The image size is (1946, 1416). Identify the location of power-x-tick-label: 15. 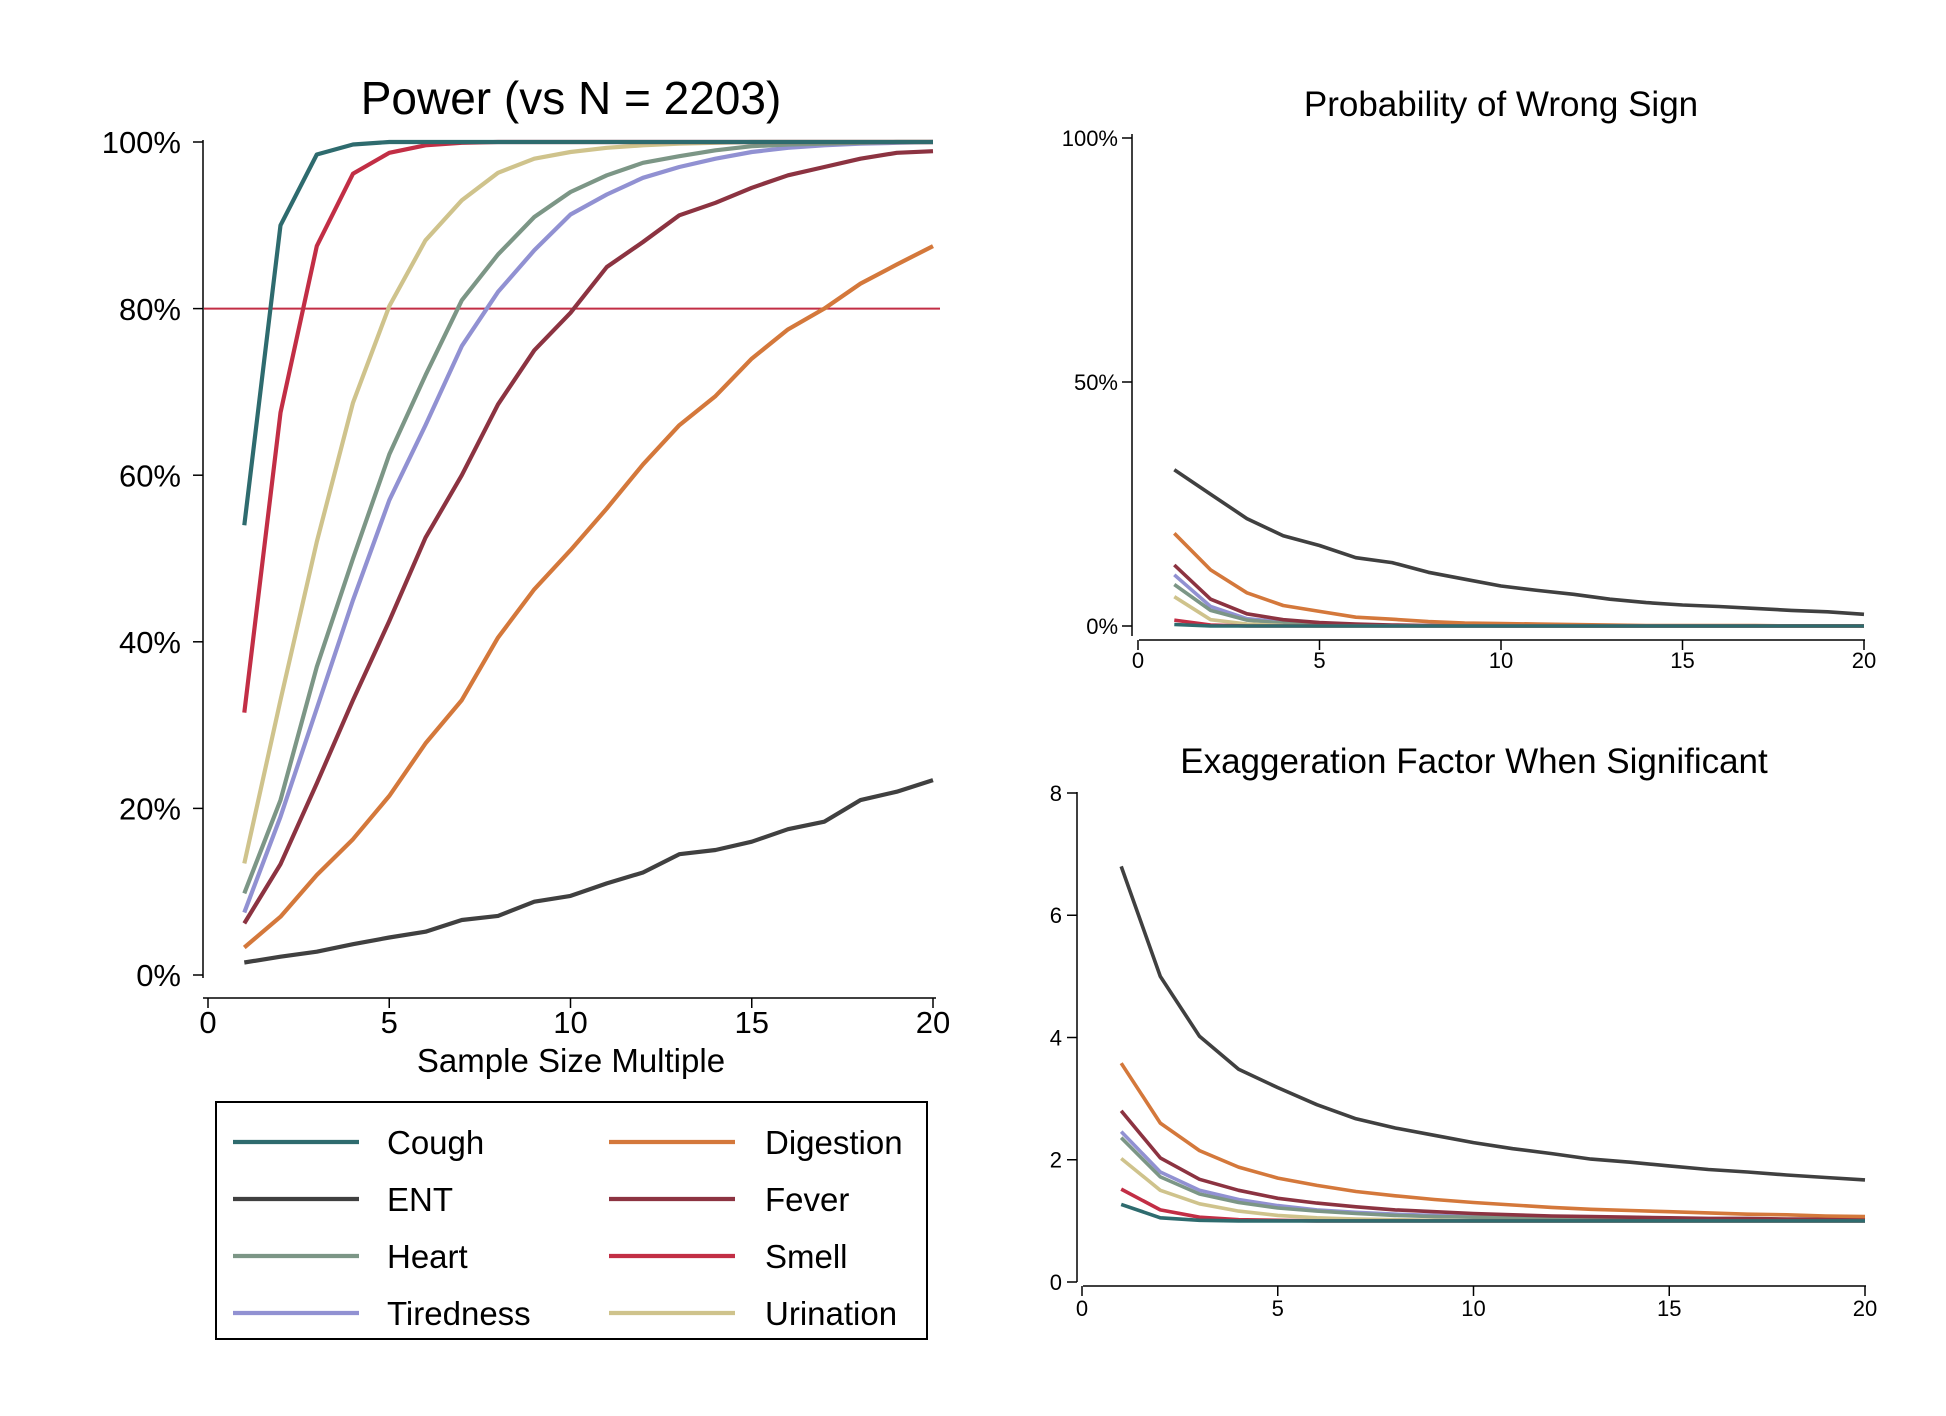
(752, 1022).